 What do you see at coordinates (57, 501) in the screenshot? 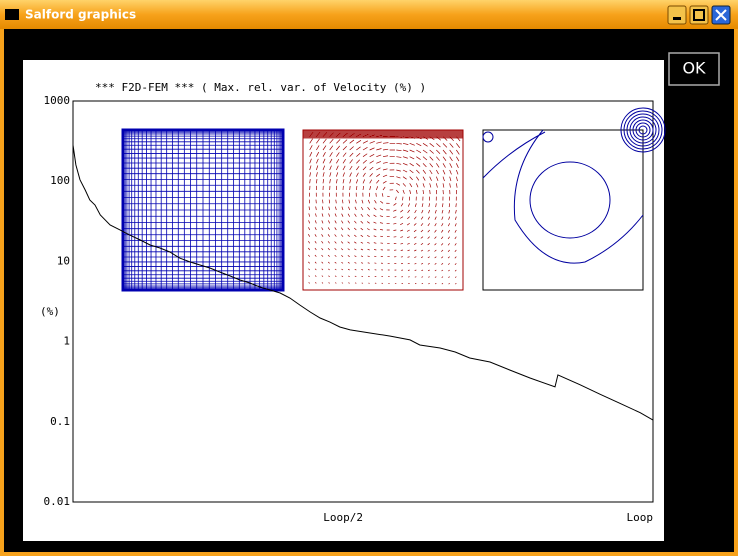
I see `y-tick-label: 0.01` at bounding box center [57, 501].